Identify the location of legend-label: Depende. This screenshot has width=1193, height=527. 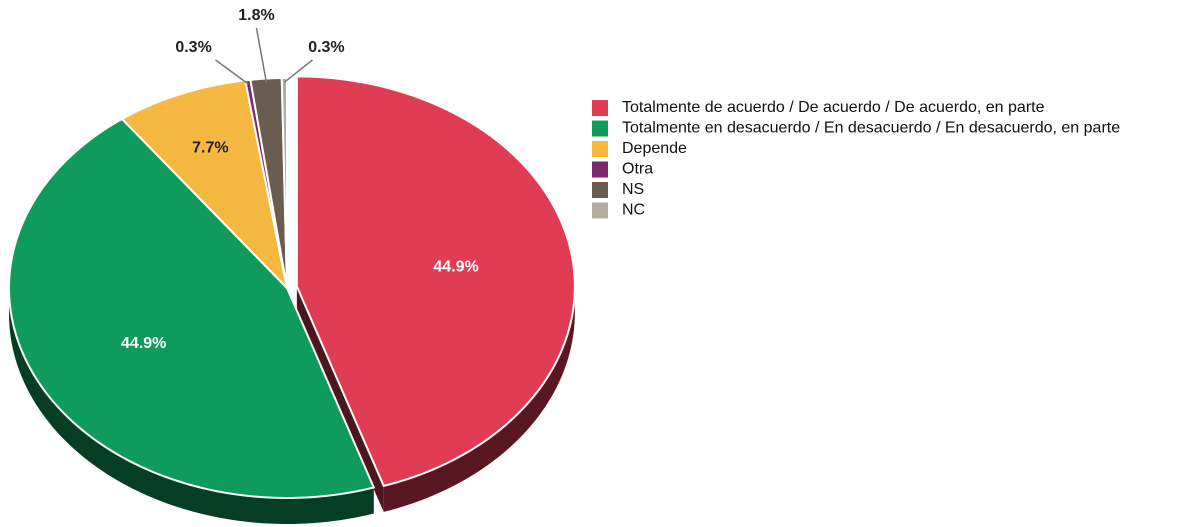
(654, 148).